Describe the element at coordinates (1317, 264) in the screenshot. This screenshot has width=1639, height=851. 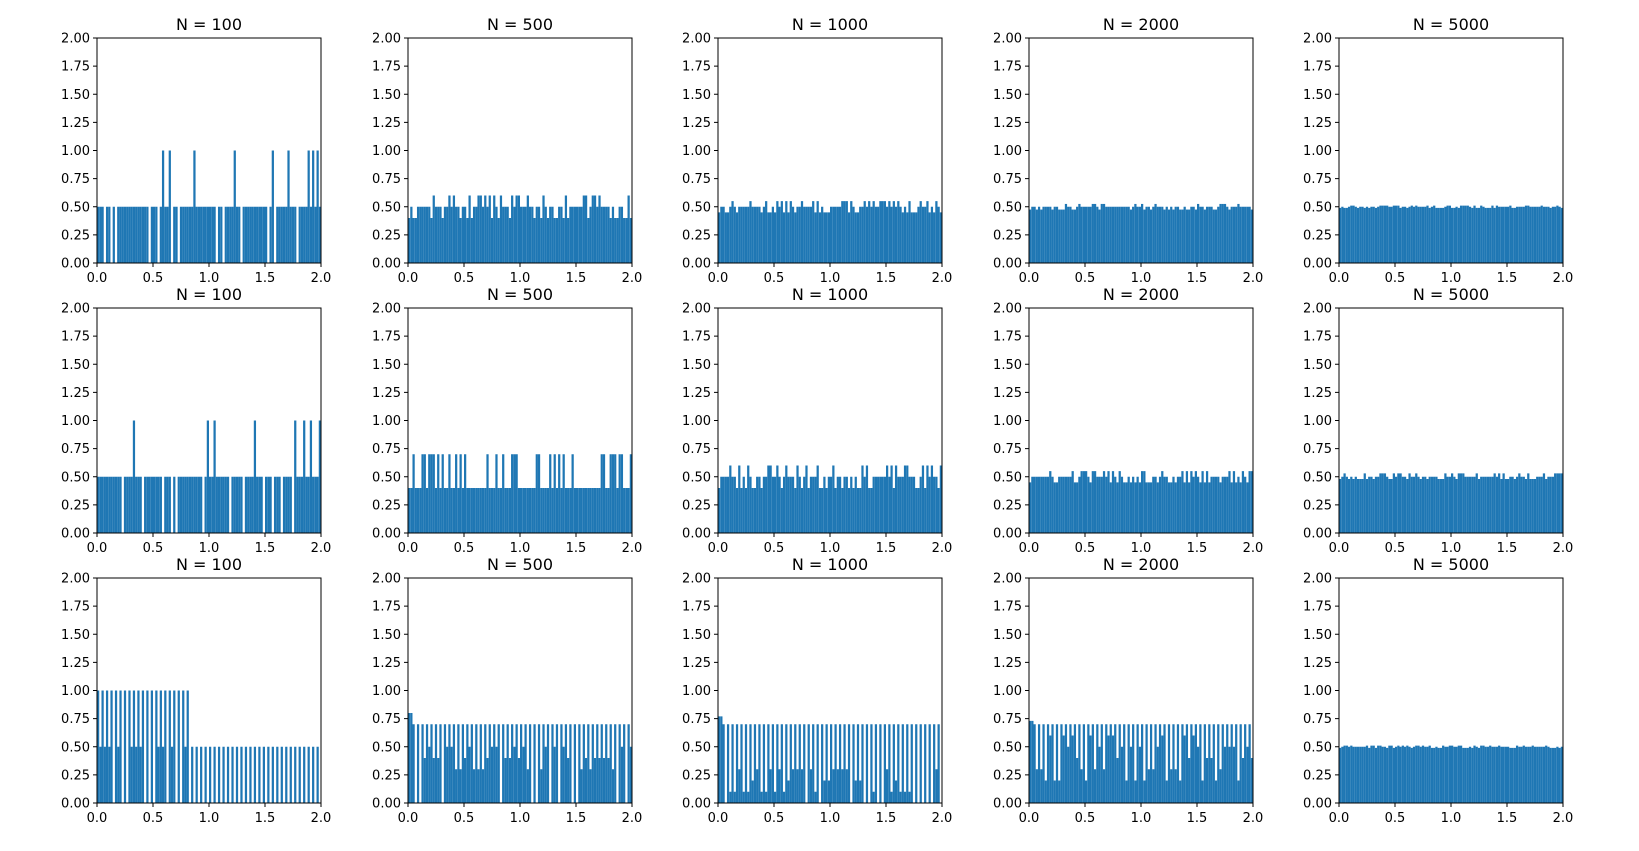
I see `y-tick-label: 0.00` at that location.